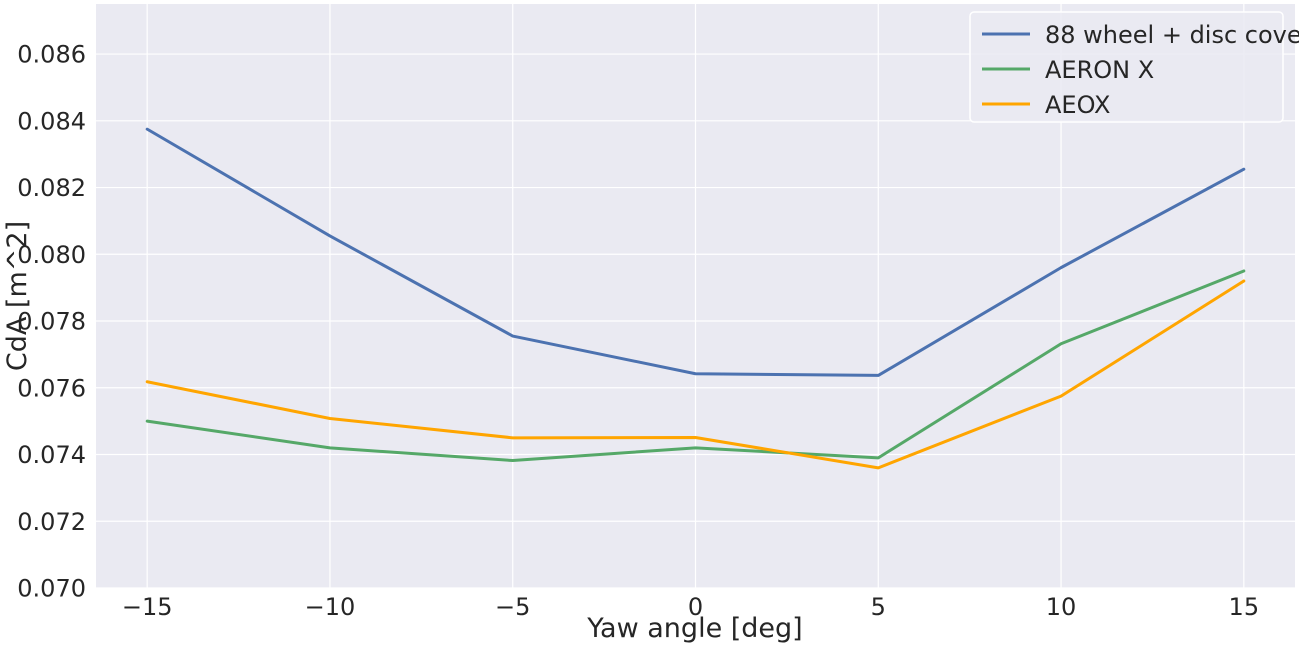  I want to click on x-axis-label: Yaw angle [deg], so click(694, 628).